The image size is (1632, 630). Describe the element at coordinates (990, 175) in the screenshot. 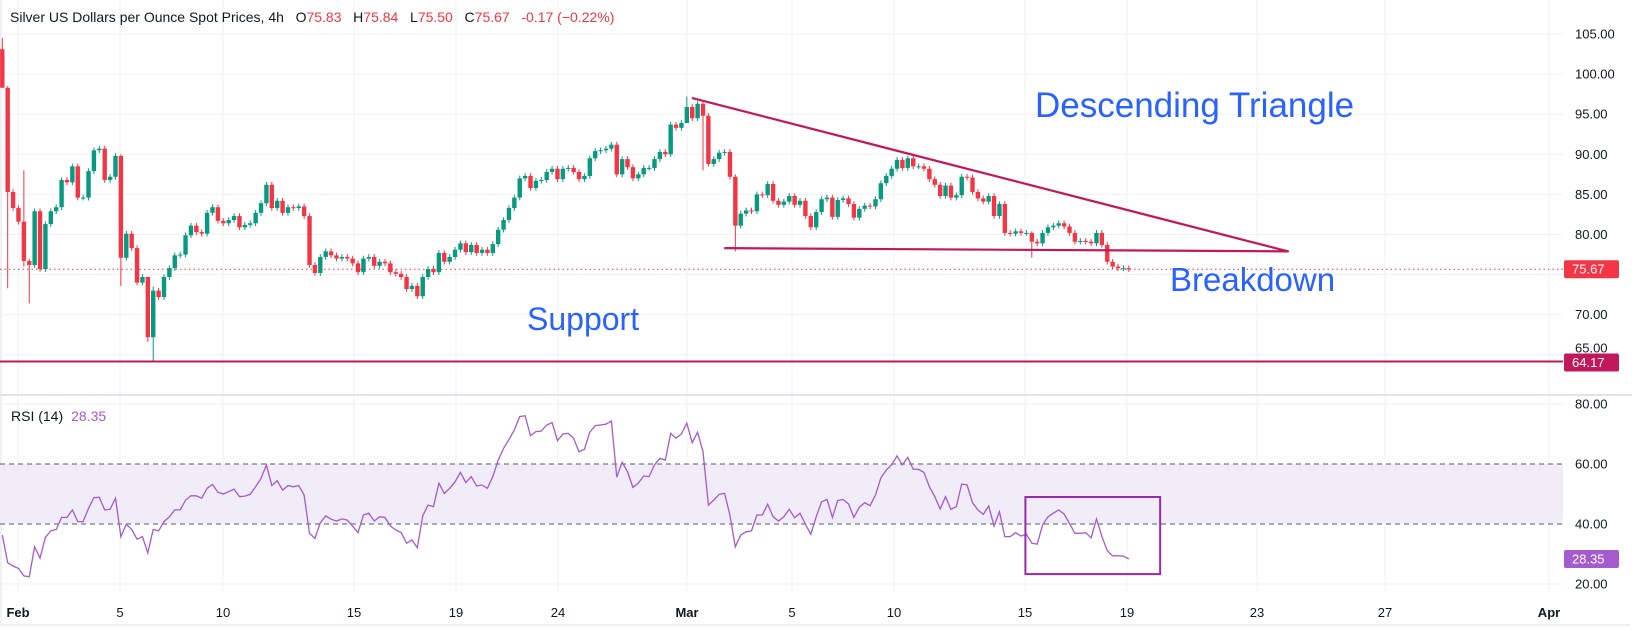

I see `trendline-upper` at that location.